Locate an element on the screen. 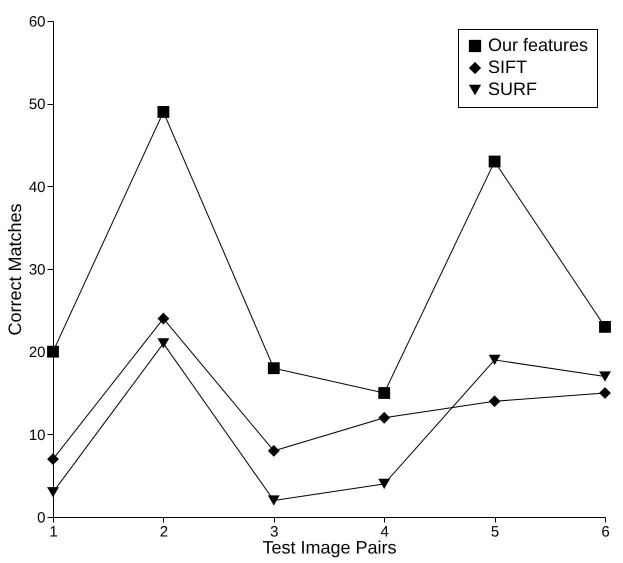 This screenshot has width=623, height=563. y-tick-label: 50 is located at coordinates (37, 105).